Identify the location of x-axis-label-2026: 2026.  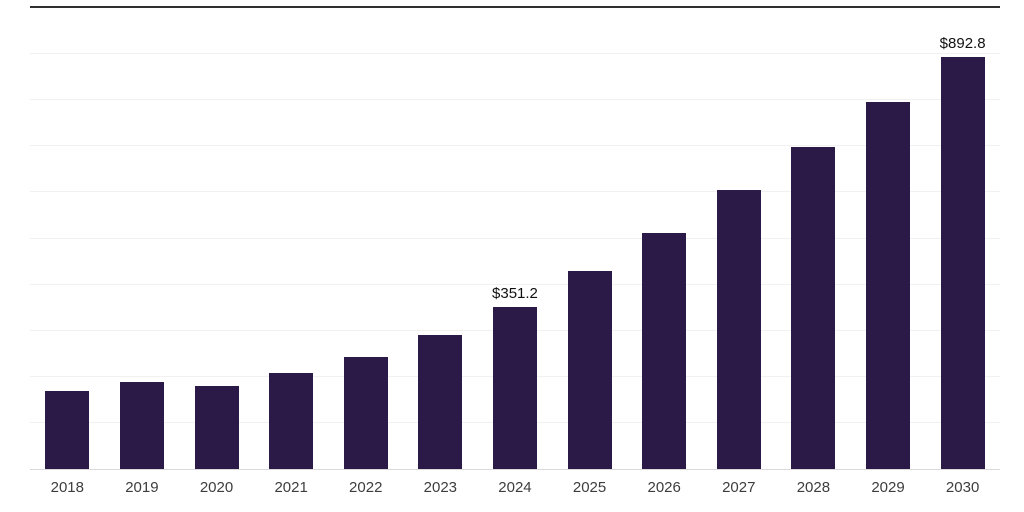
(664, 487).